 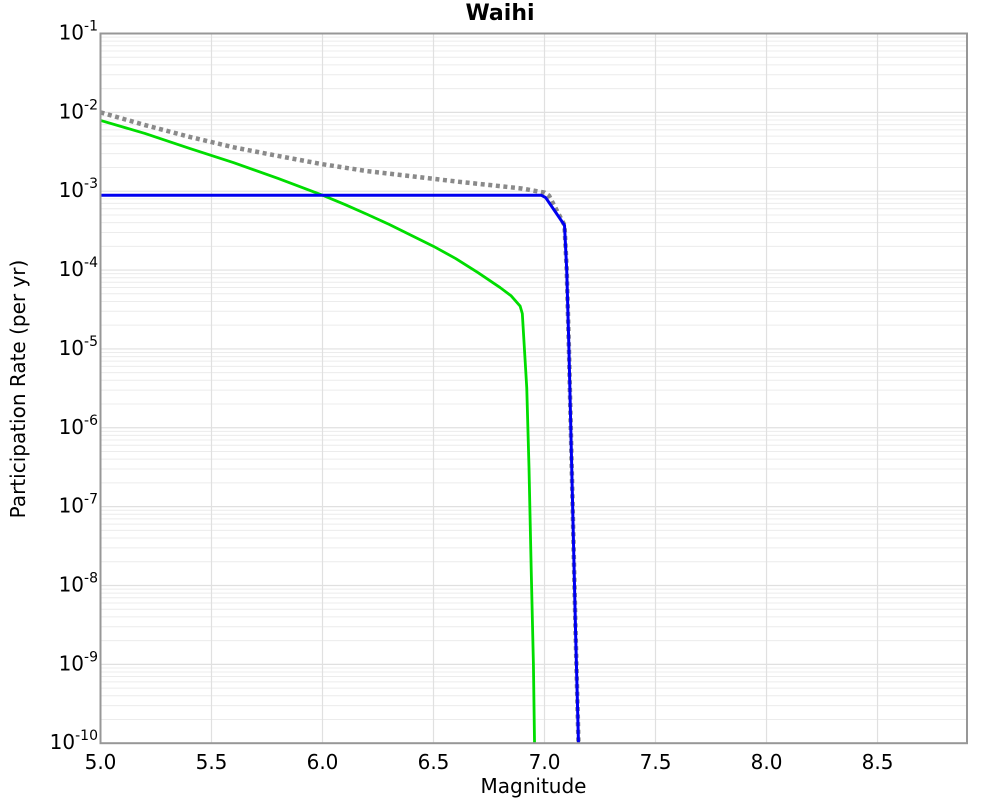 What do you see at coordinates (434, 762) in the screenshot?
I see `x-tick-label: 6.5` at bounding box center [434, 762].